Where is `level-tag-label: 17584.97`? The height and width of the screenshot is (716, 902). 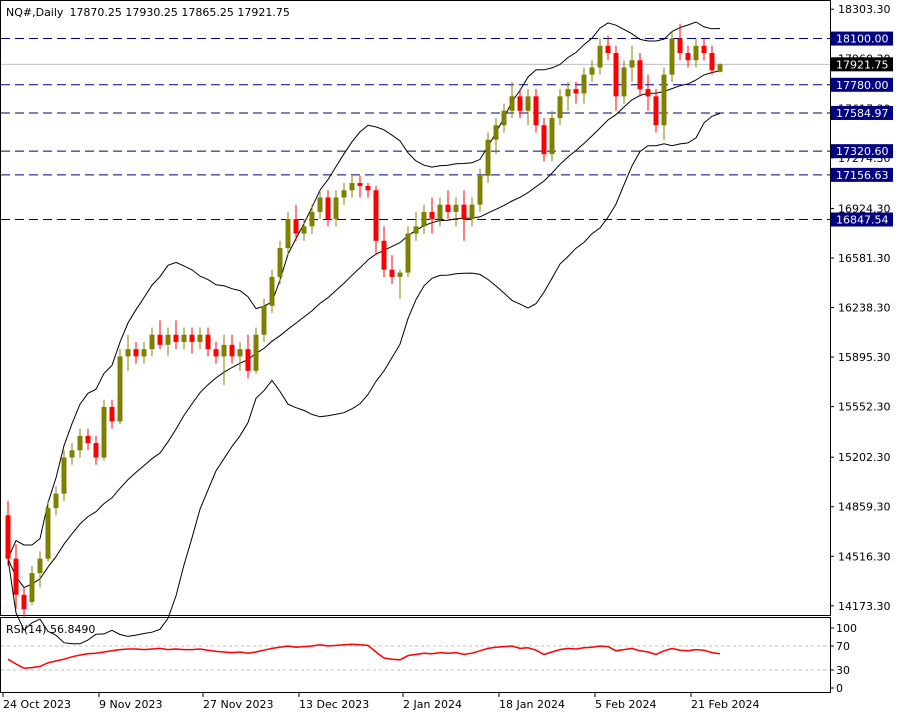 level-tag-label: 17584.97 is located at coordinates (862, 113).